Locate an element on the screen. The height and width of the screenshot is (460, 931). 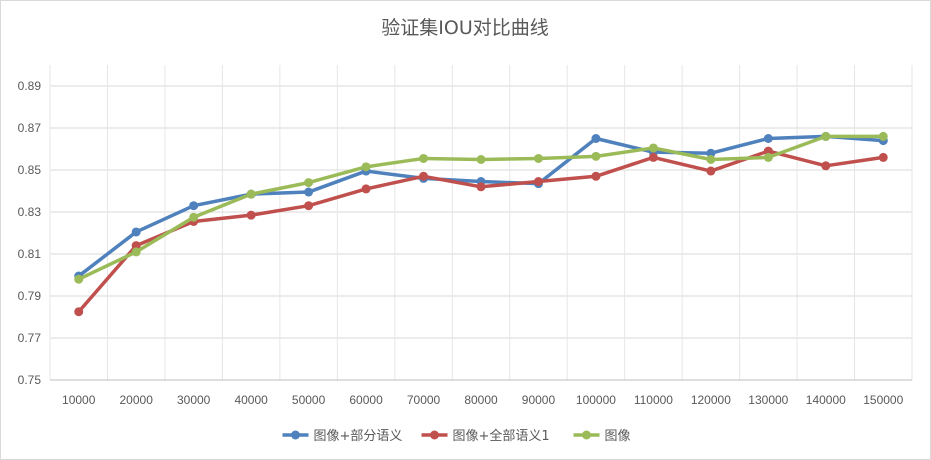
x-tick-label: 90000 is located at coordinates (539, 400).